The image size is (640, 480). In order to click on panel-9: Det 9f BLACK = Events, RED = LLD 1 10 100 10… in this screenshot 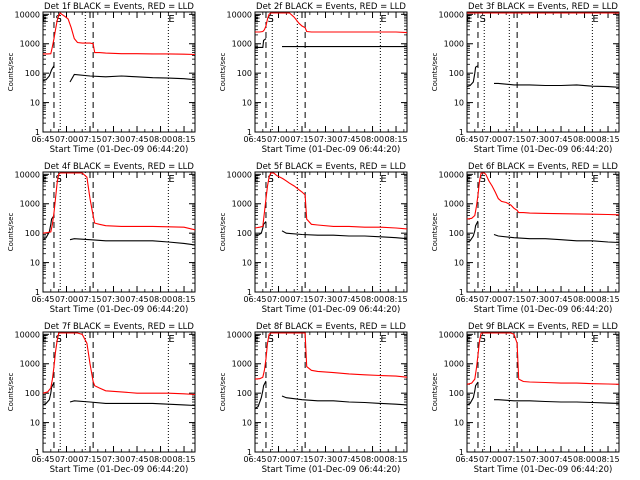, I will do `click(525, 398)`.